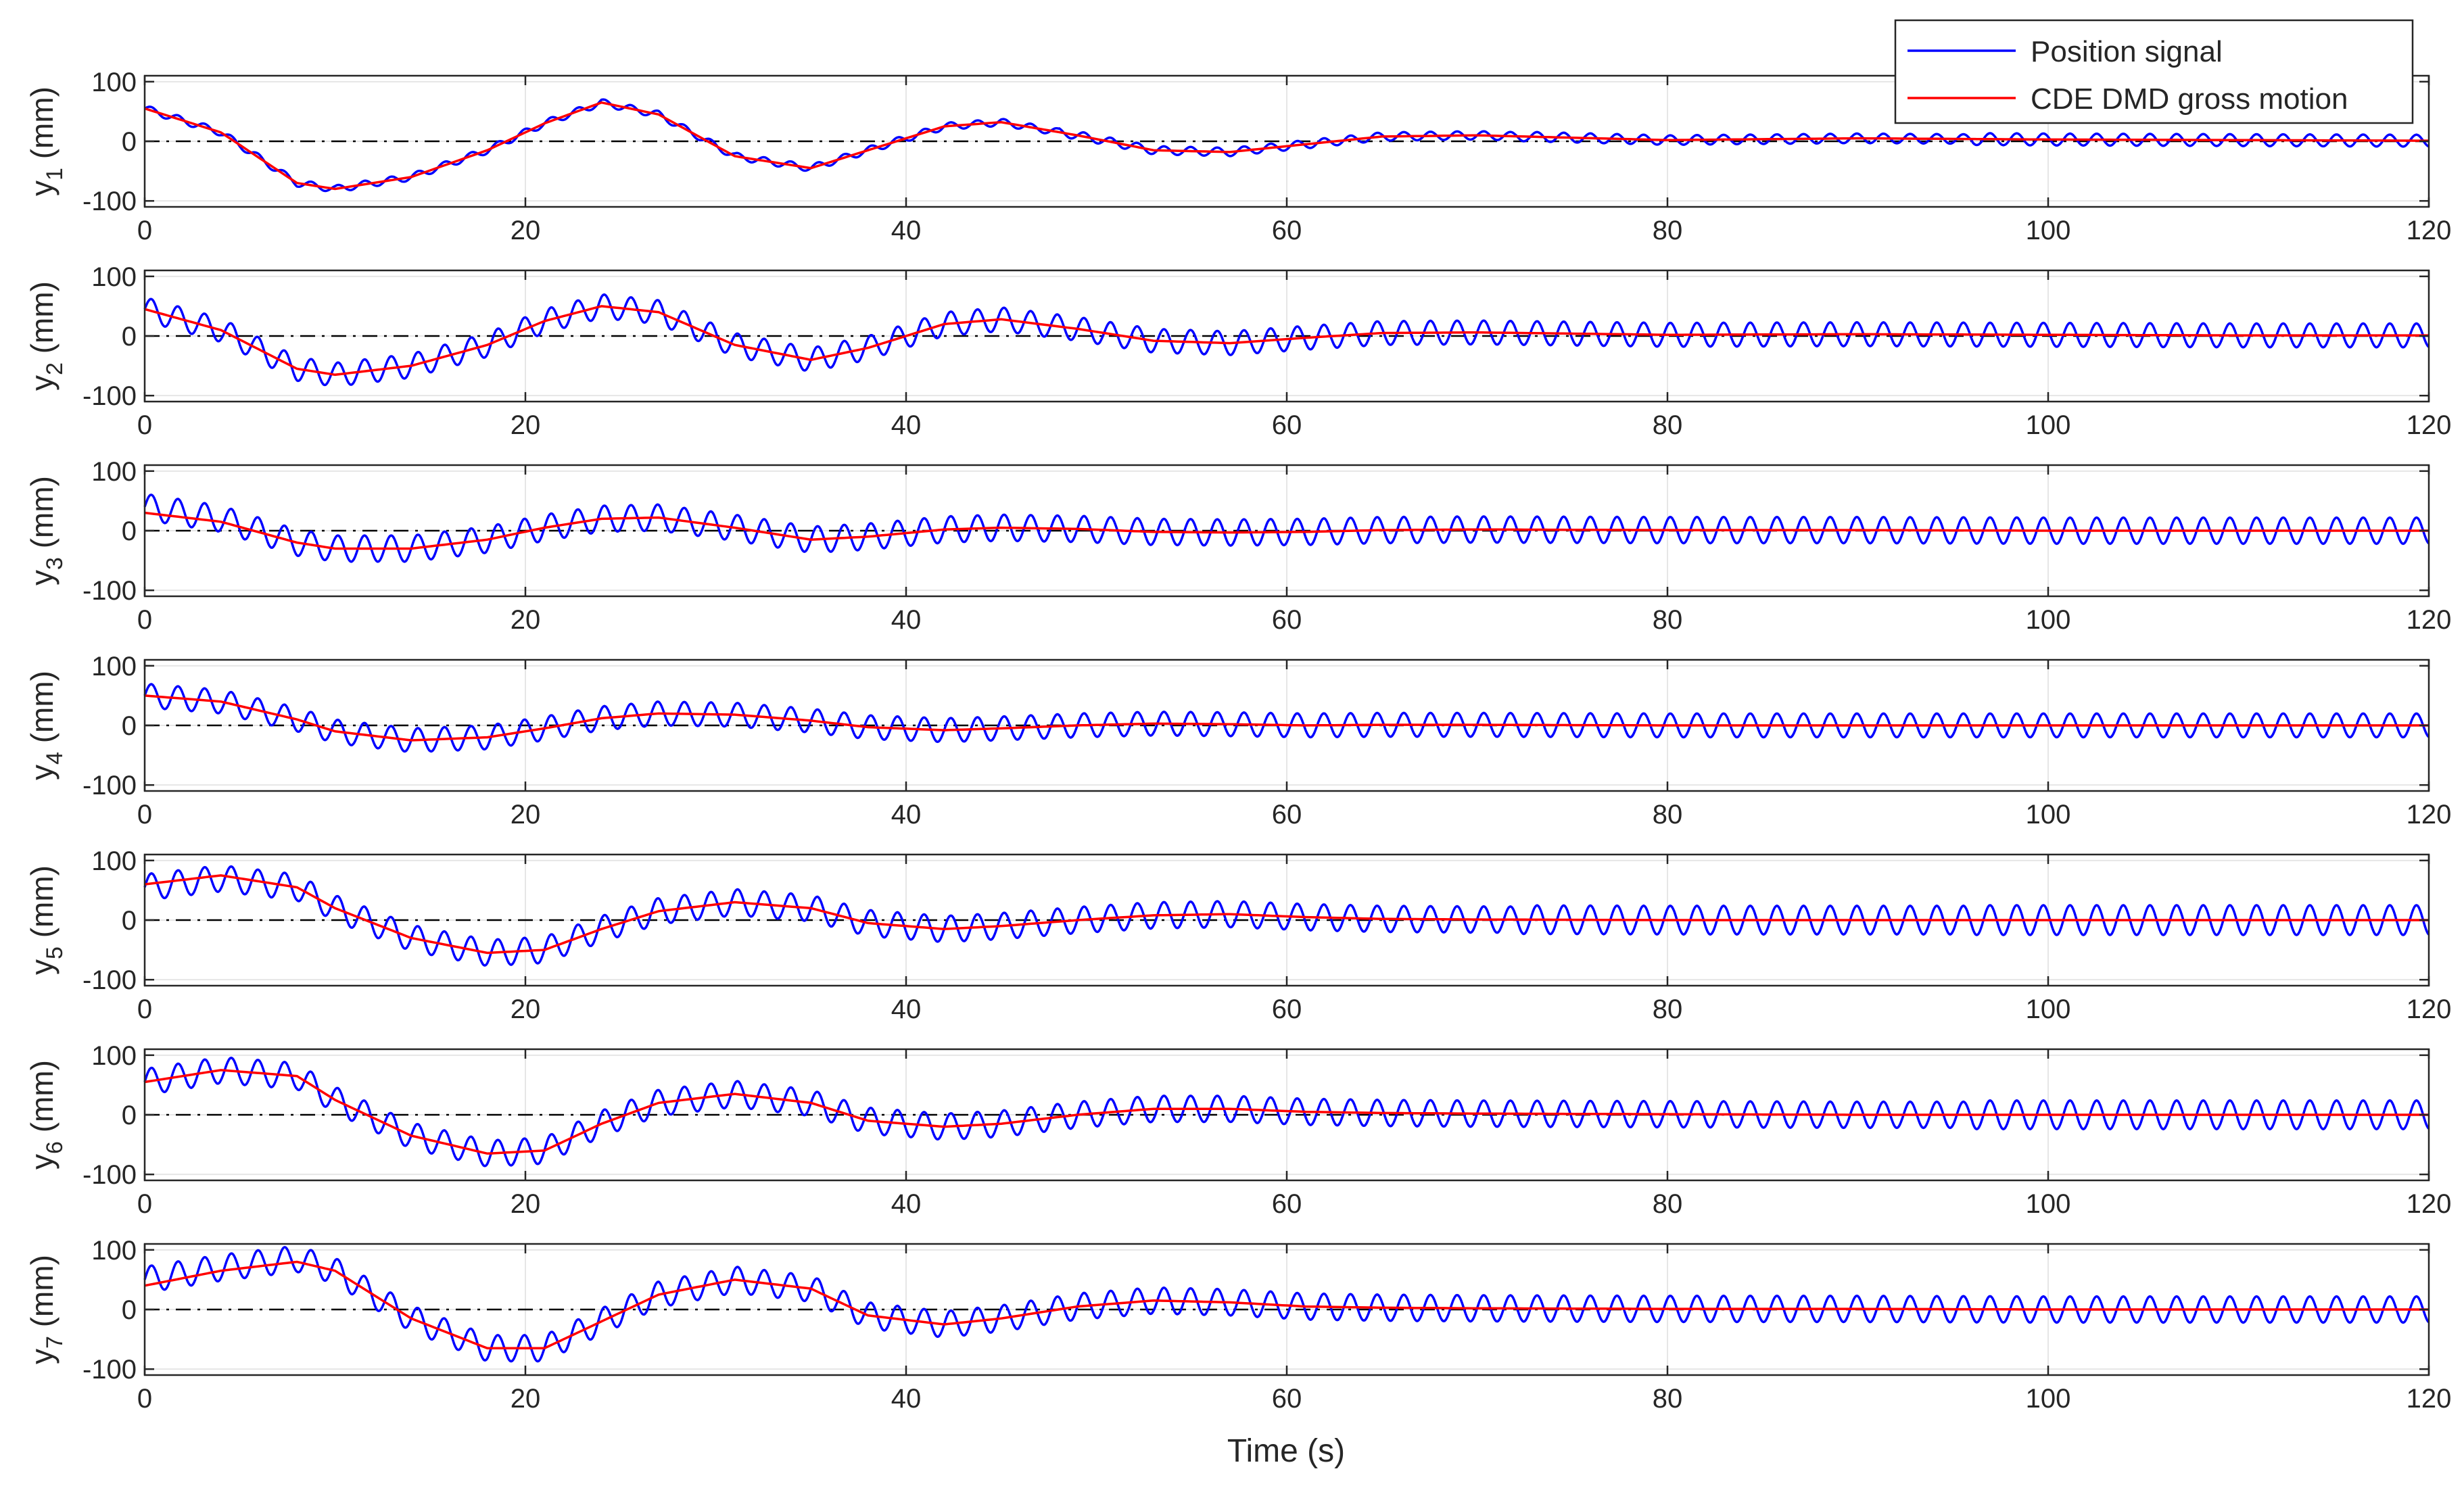 The height and width of the screenshot is (1490, 2464). What do you see at coordinates (46, 1309) in the screenshot?
I see `y-axis-label: y7 (mm)` at bounding box center [46, 1309].